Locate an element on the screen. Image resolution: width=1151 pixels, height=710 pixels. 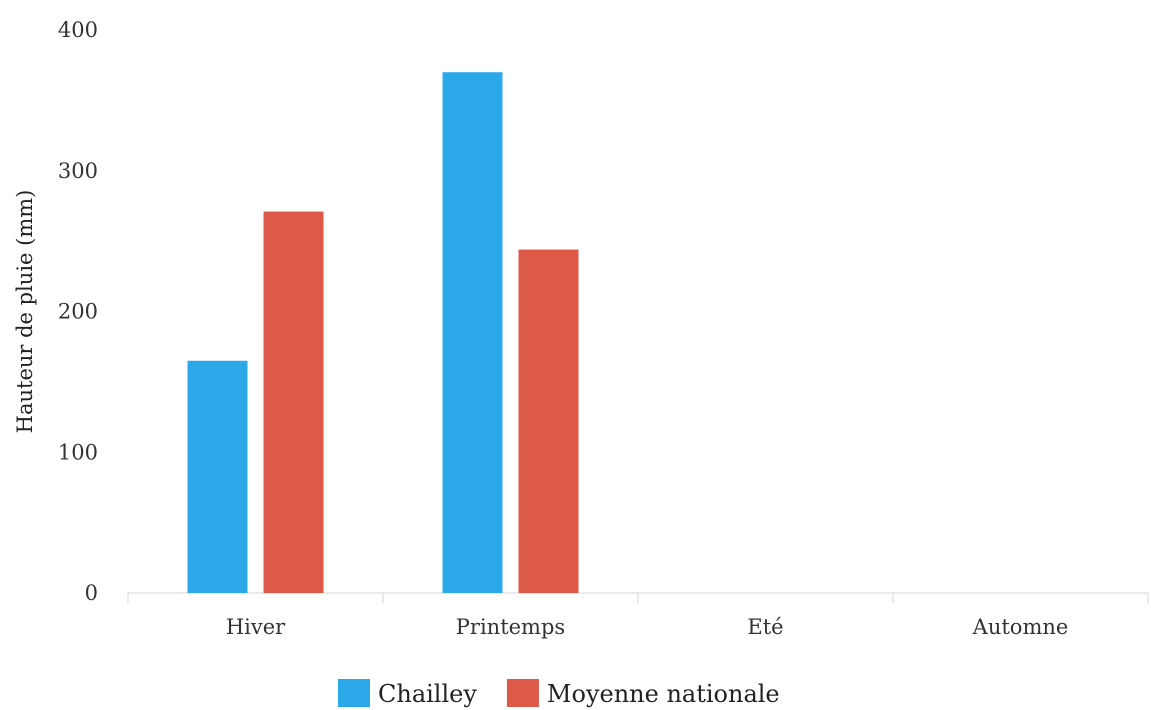
bar-chailley-printemps is located at coordinates (472, 333).